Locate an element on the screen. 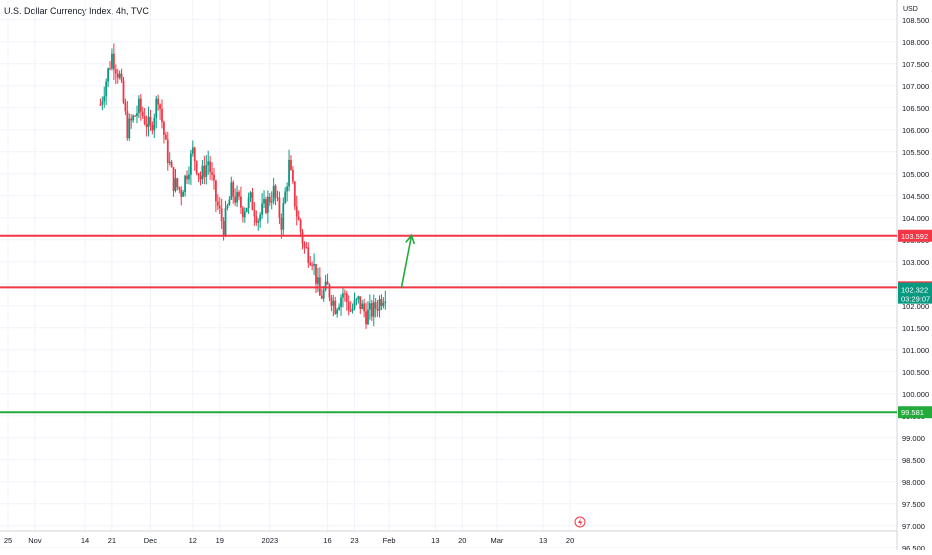  currency-label: USD is located at coordinates (910, 9).